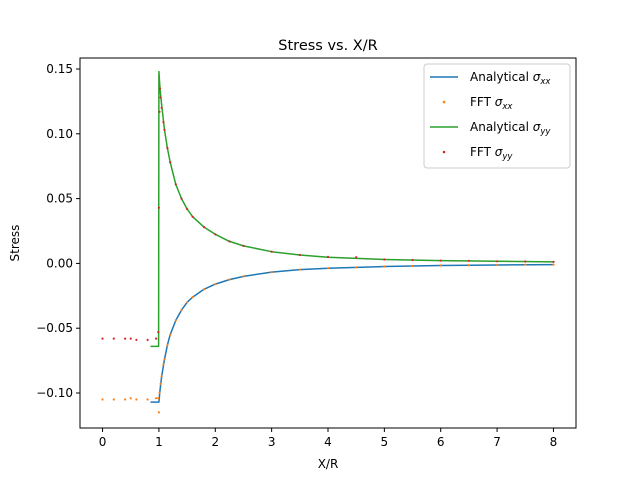  Describe the element at coordinates (272, 442) in the screenshot. I see `x-tick-label: 3` at that location.